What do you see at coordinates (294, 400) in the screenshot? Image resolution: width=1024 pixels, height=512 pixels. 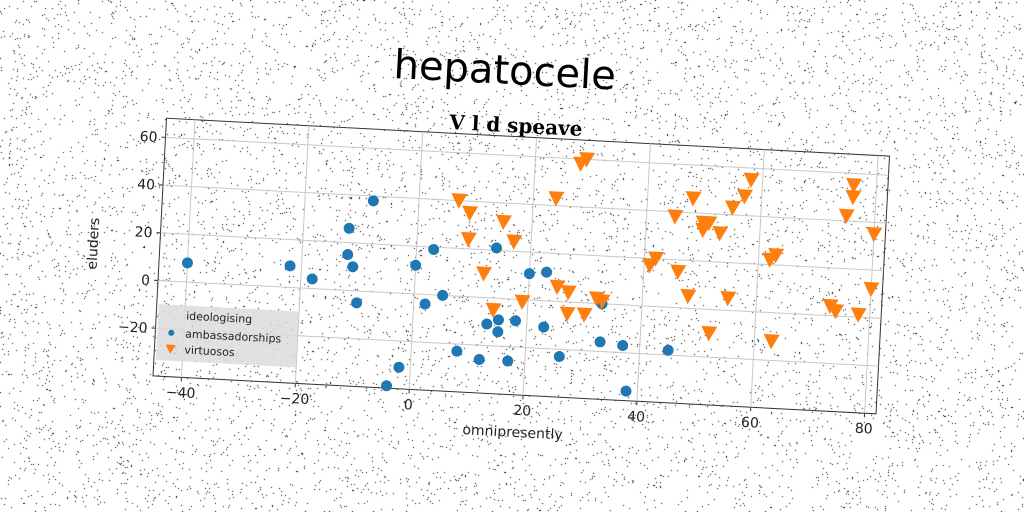 I see `x-tick-label: −20` at bounding box center [294, 400].